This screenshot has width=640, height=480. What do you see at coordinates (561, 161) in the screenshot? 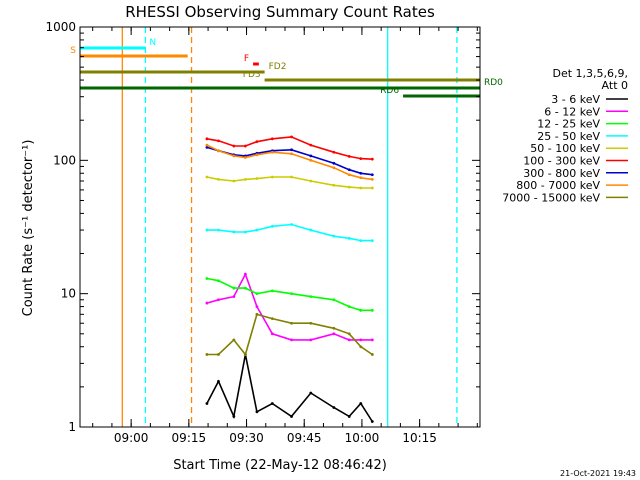
I see `legend-label: 100 - 300 keV` at bounding box center [561, 161].